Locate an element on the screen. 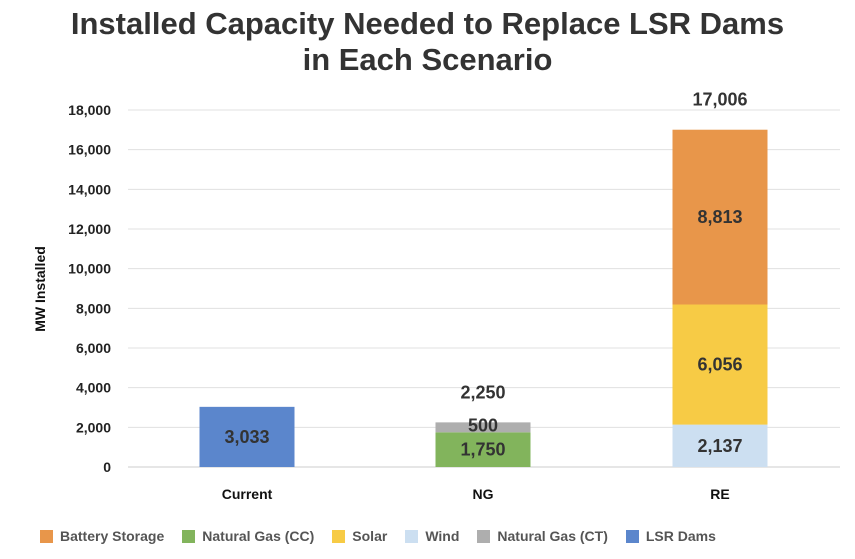  y-tick-label: 0 is located at coordinates (107, 467).